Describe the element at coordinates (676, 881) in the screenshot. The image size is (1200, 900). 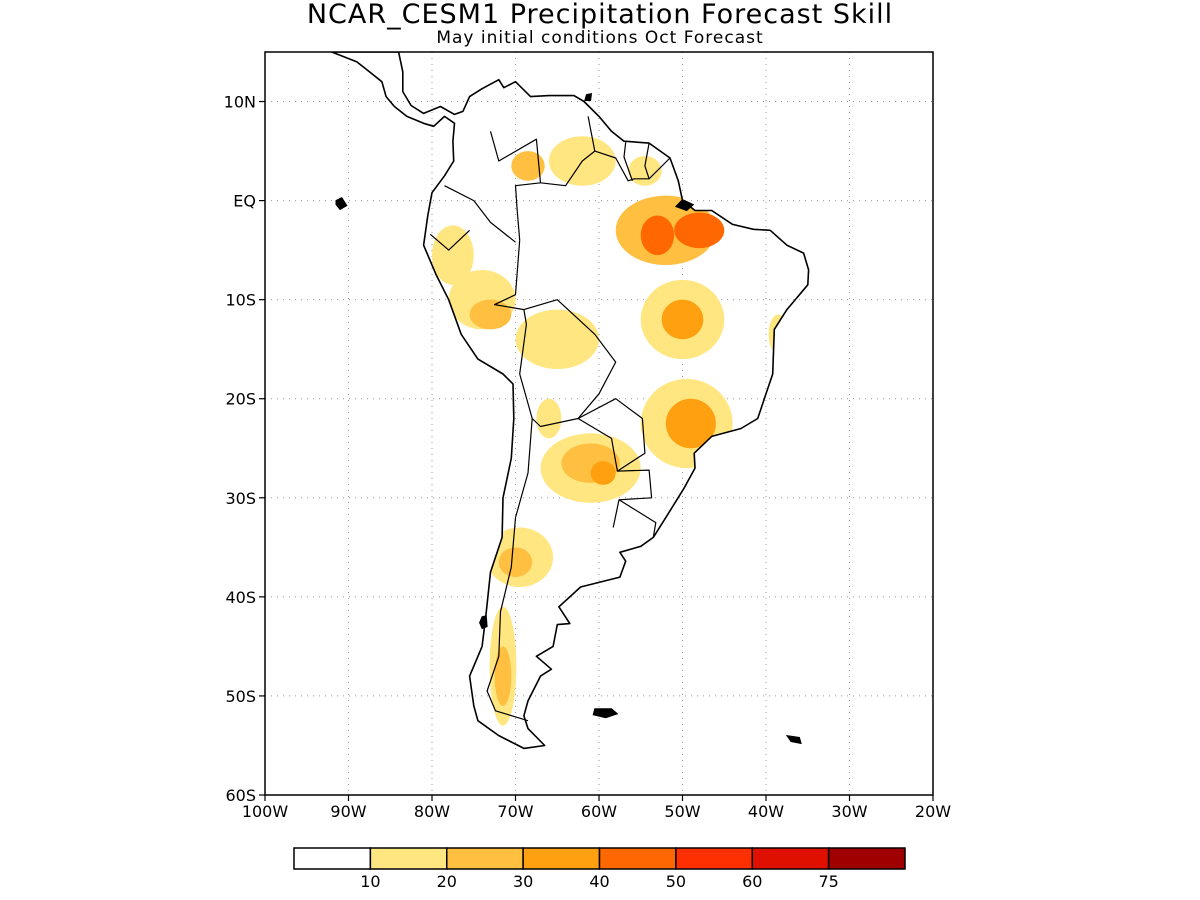
I see `colorbar-label: 50` at that location.